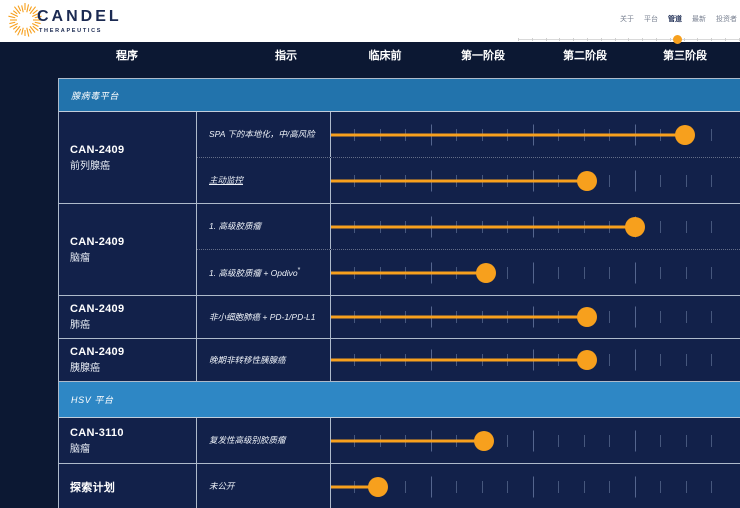  What do you see at coordinates (255, 272) in the screenshot?
I see `indication-label: 1. 高级胶质瘤 + Opdivo*` at bounding box center [255, 272].